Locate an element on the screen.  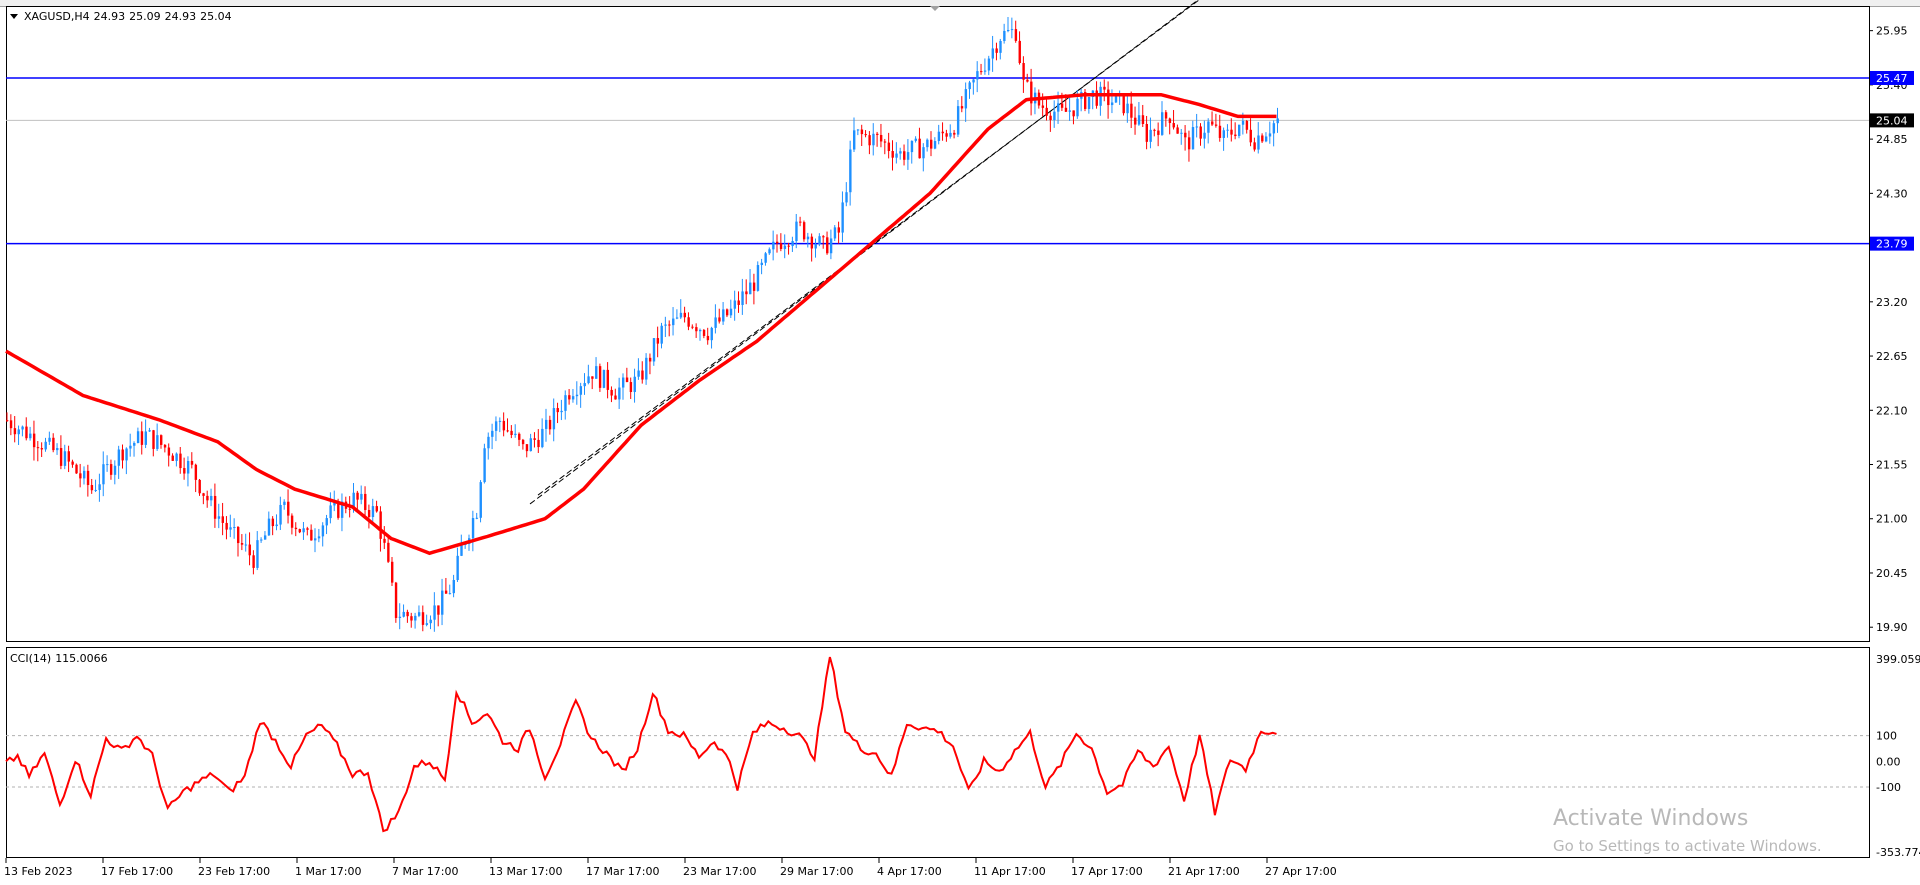
dropdown-triangle-icon is located at coordinates (14, 16).